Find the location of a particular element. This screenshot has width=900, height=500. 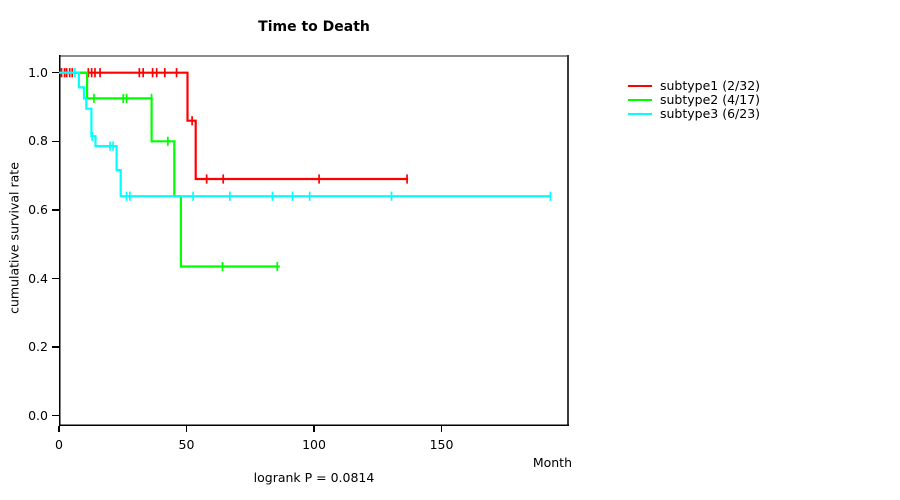

logrank-annotation: logrank P = 0.0814 is located at coordinates (314, 477).